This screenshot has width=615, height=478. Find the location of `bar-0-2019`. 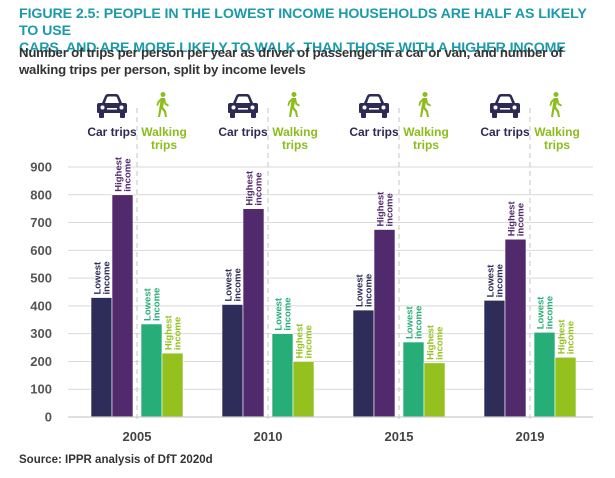

bar-0-2019 is located at coordinates (494, 359).